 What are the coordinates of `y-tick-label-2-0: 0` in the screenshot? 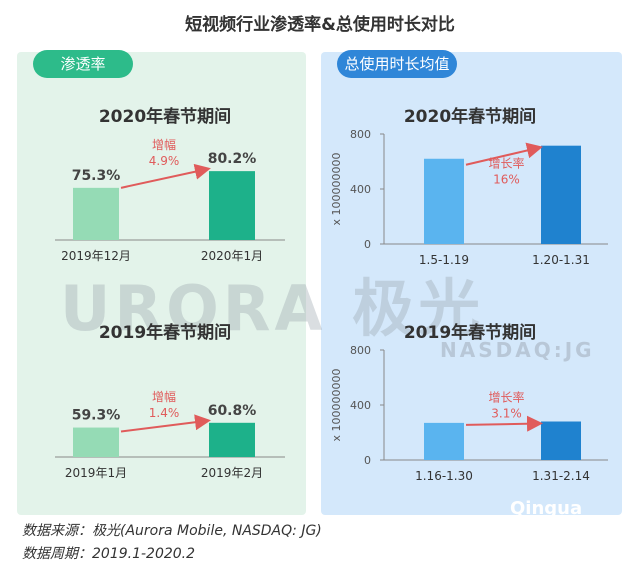 It's located at (367, 244).